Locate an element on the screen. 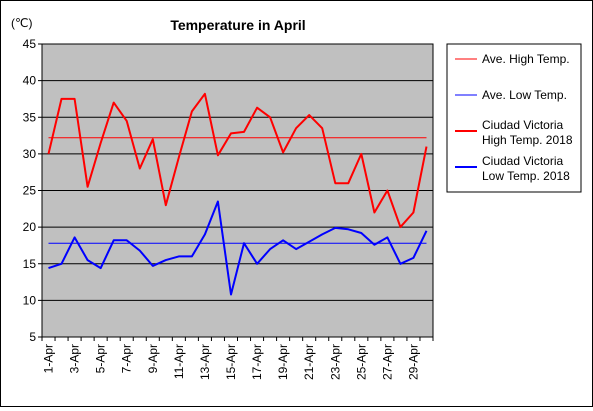 The width and height of the screenshot is (593, 411). y-tick-label: 15 is located at coordinates (30, 264).